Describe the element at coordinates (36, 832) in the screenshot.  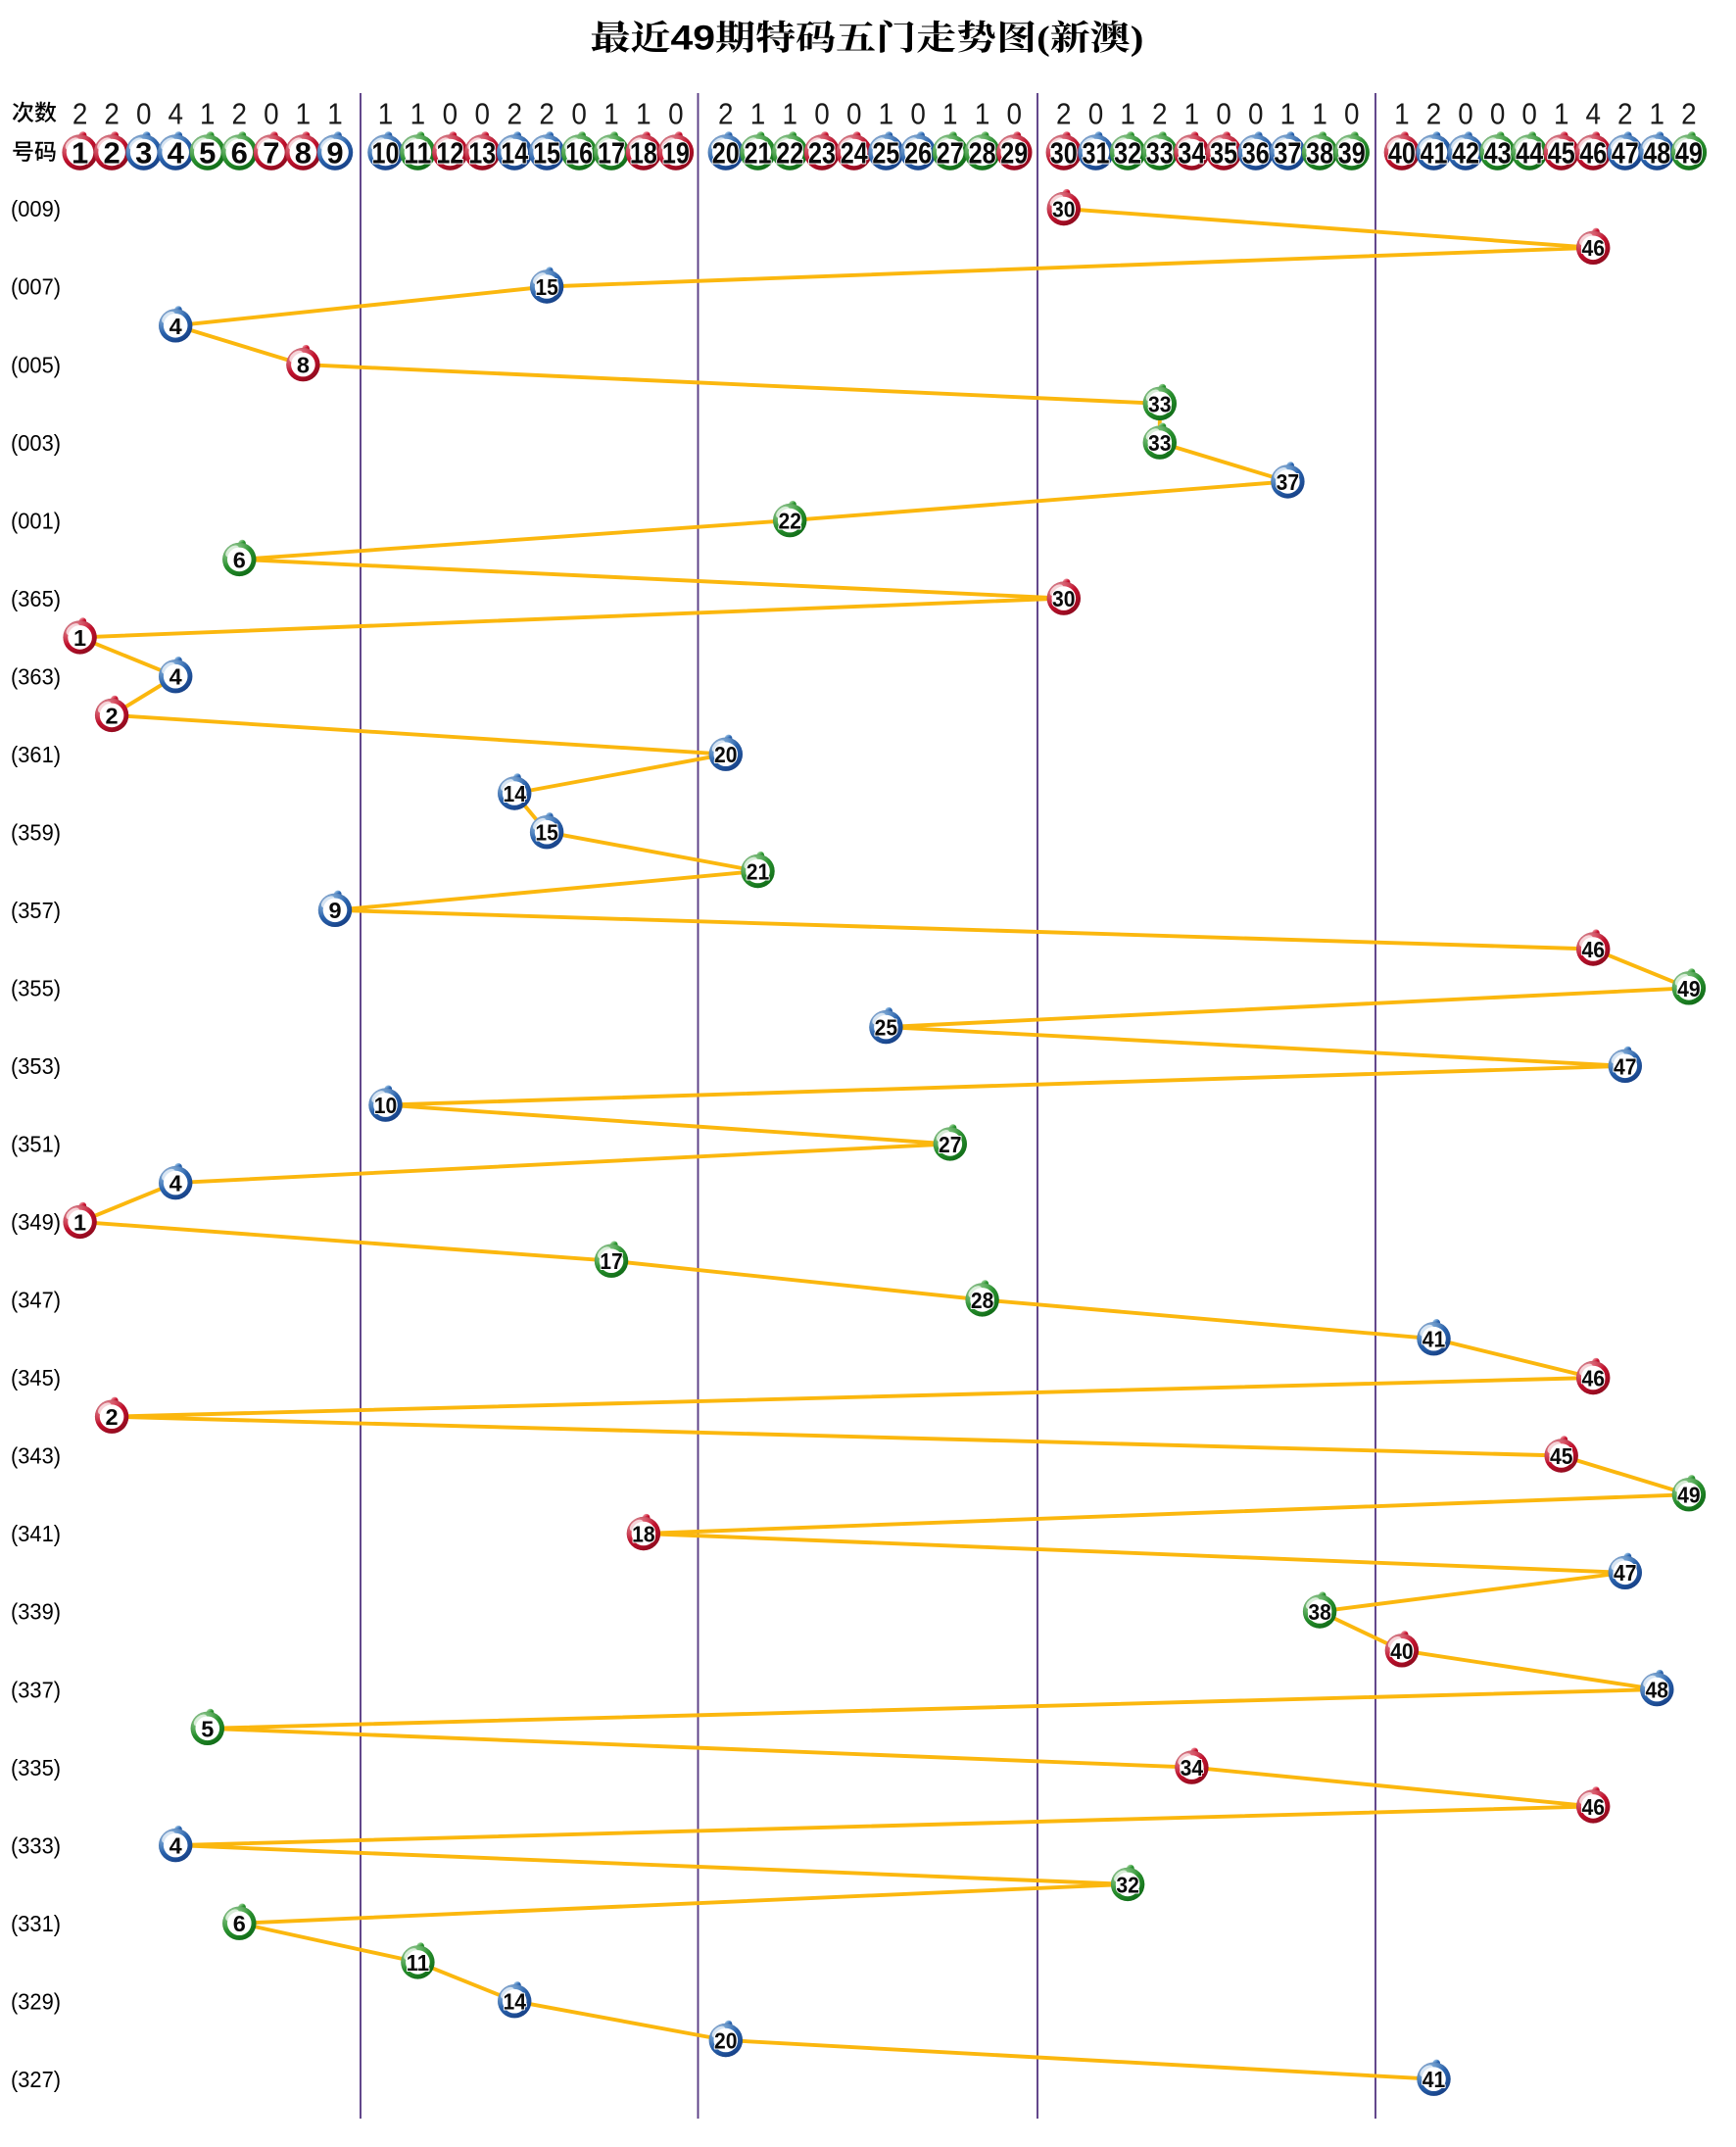
I see `svg-text: (359)` at that location.